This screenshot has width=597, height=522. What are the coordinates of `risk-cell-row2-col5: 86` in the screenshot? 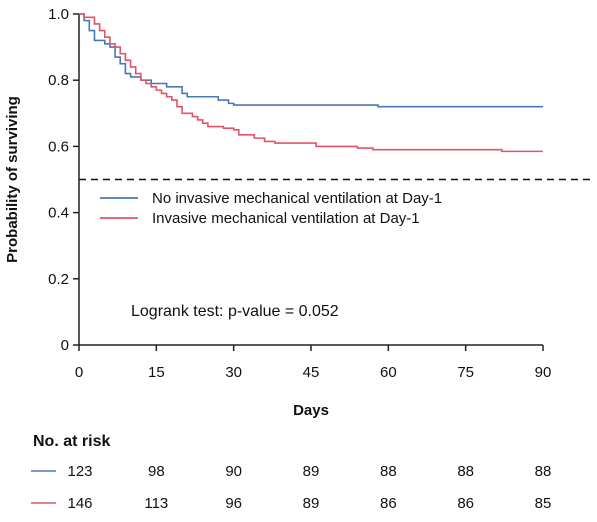 It's located at (388, 503).